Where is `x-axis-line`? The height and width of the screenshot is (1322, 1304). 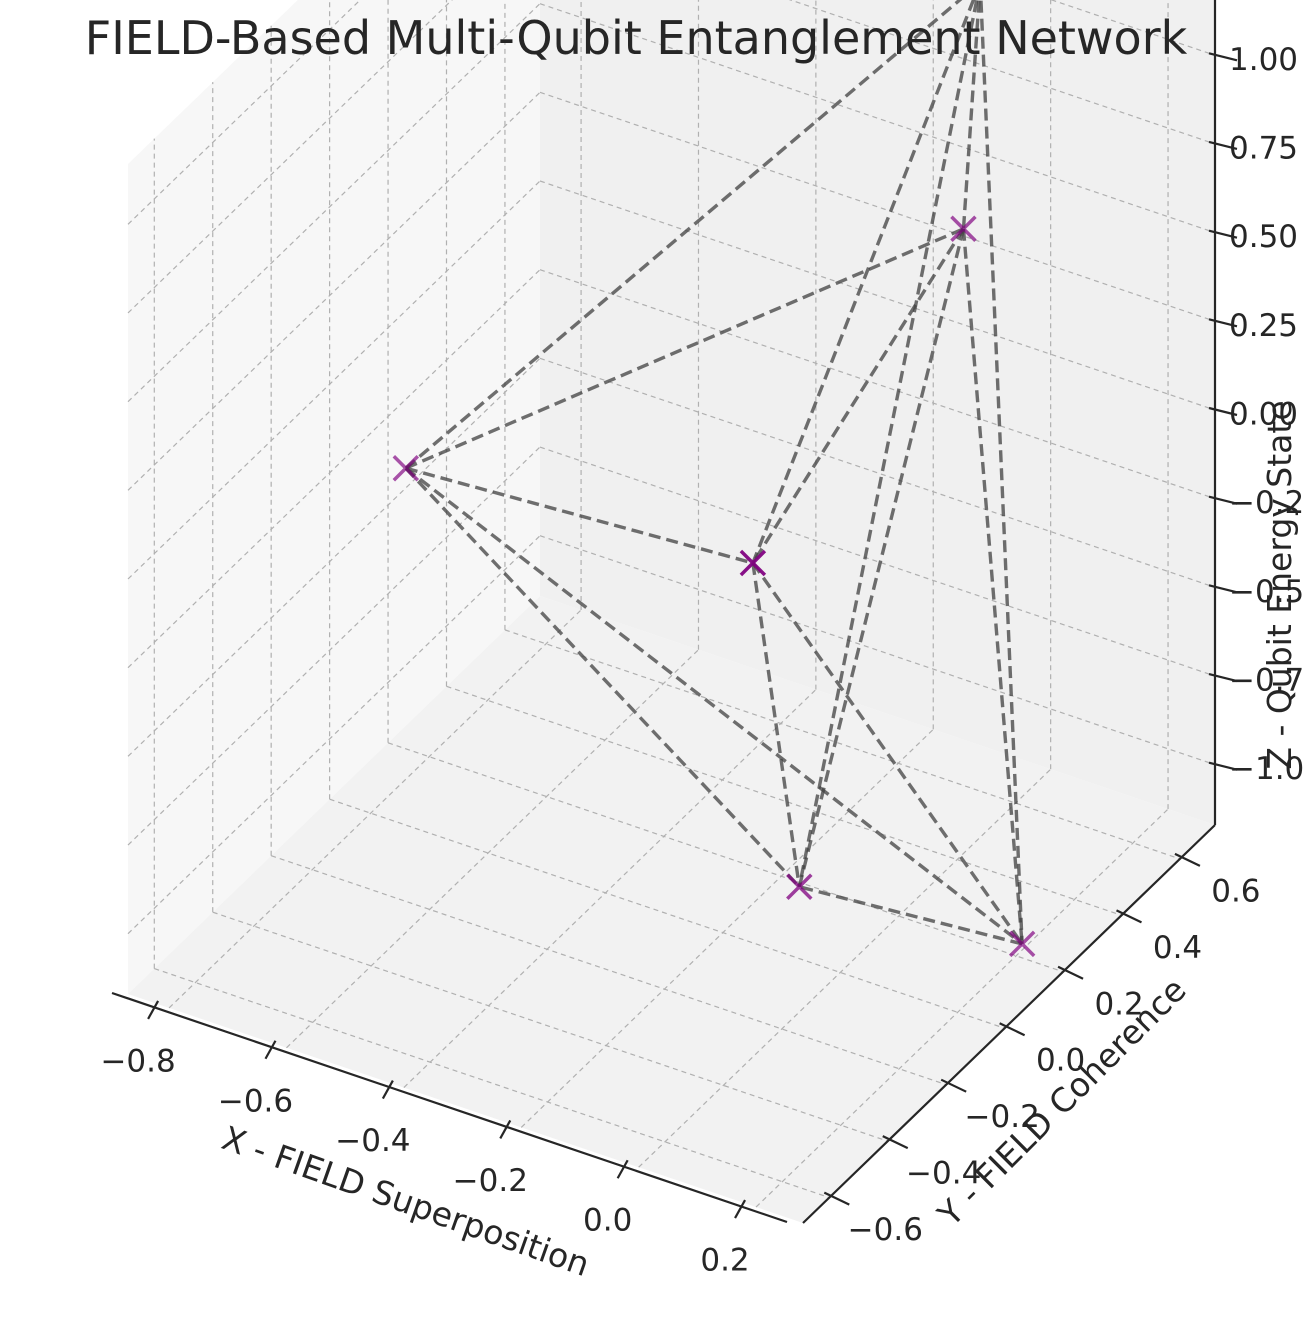 x-axis-line is located at coordinates (449, 1107).